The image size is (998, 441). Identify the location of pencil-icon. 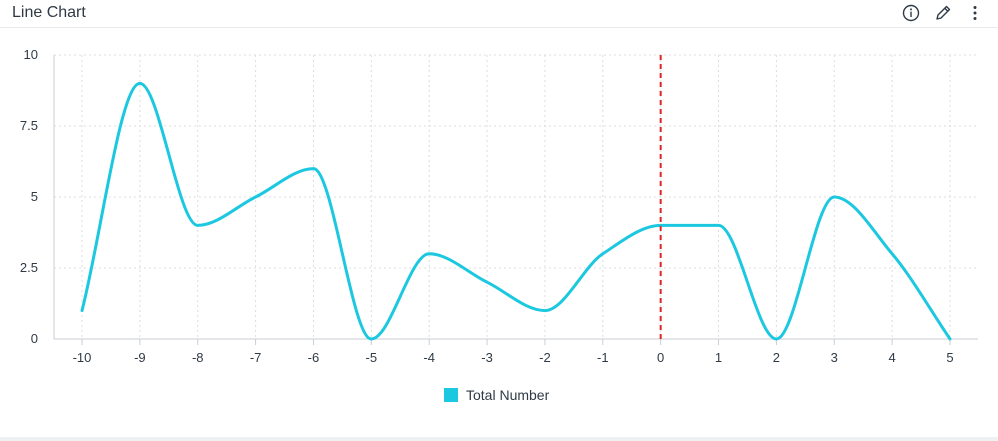
(943, 13).